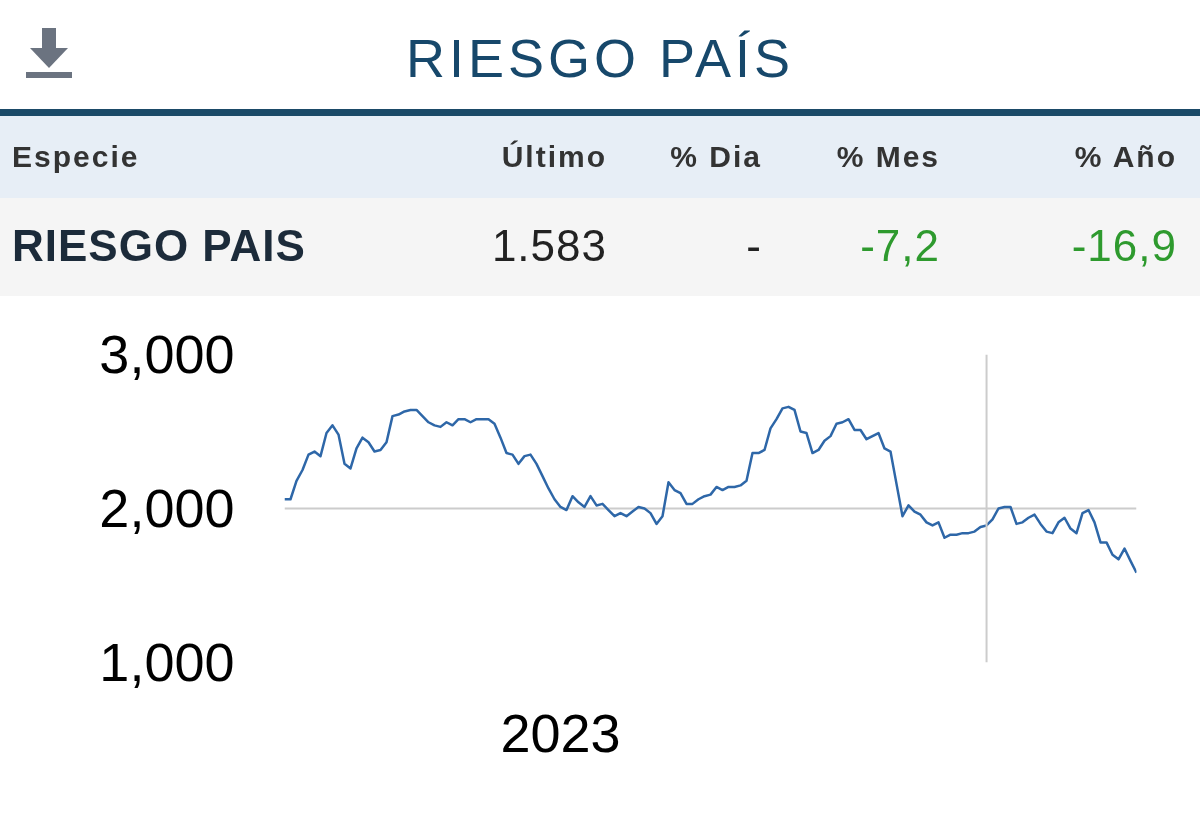 Image resolution: width=1200 pixels, height=824 pixels. What do you see at coordinates (888, 157) in the screenshot?
I see `text: % Mes` at bounding box center [888, 157].